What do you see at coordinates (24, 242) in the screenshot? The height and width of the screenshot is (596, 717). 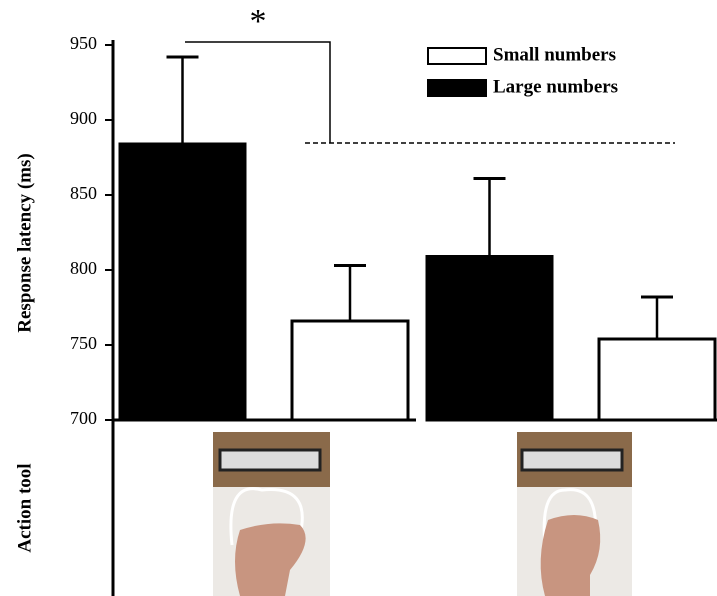 I see `y-axis-label: Response latency (ms)` at bounding box center [24, 242].